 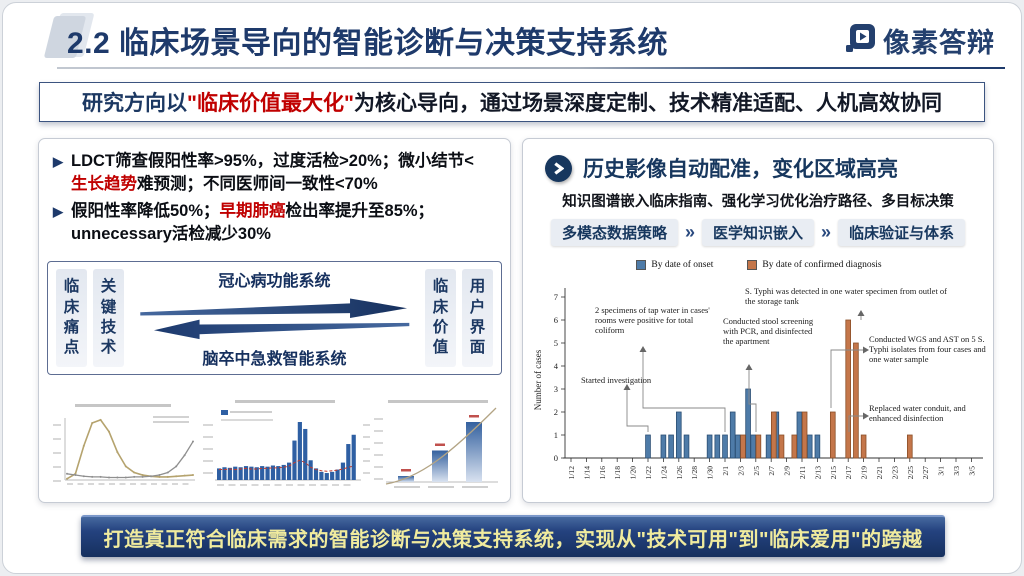 I want to click on svg-text: 2/13, so click(x=817, y=473).